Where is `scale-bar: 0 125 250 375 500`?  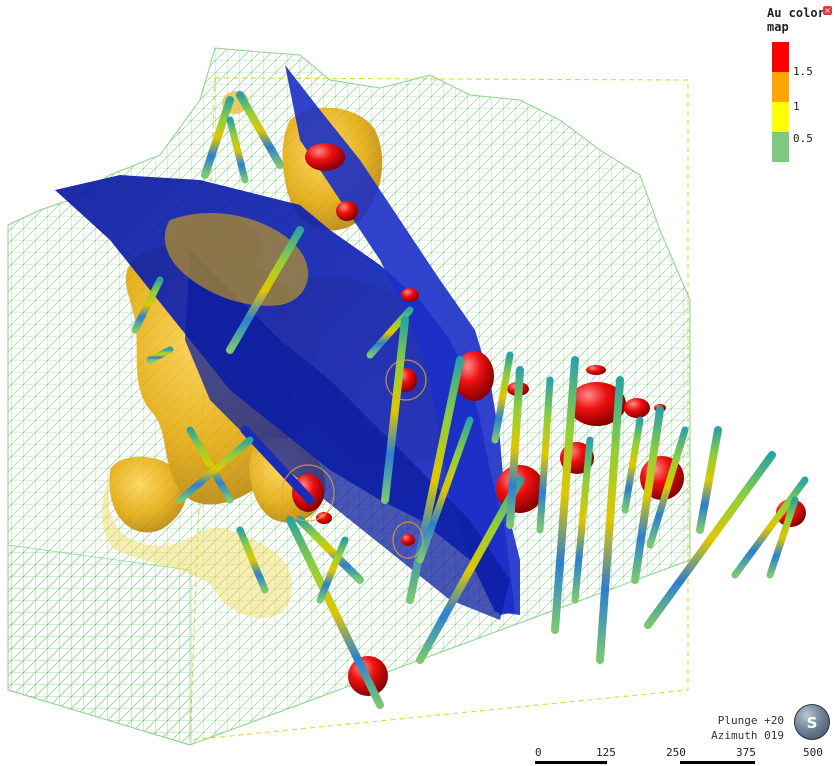
scale-bar: 0 125 250 375 500 is located at coordinates (675, 756).